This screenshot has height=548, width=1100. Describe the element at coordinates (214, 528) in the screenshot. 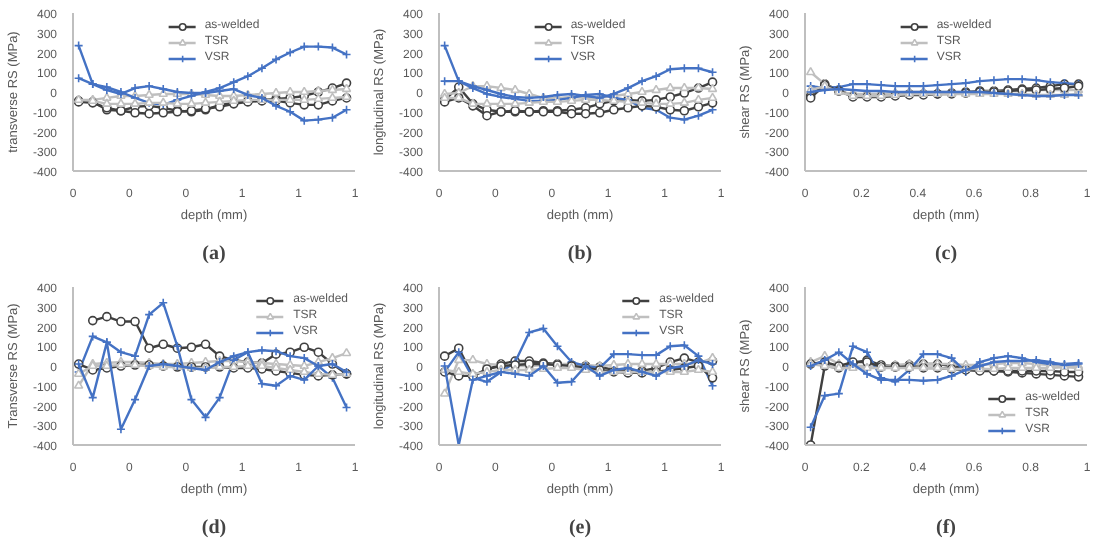

I see `text: (d)` at that location.